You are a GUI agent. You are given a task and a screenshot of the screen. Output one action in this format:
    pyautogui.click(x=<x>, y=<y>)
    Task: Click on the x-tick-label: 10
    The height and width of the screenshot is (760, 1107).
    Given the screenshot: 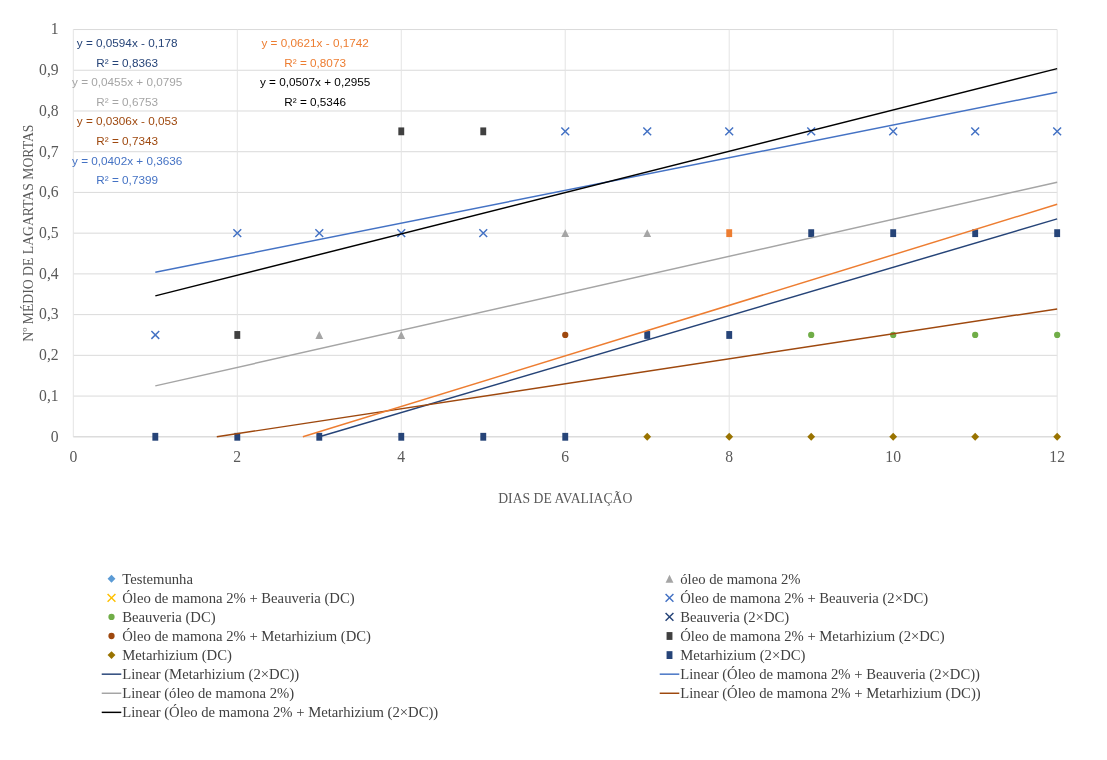 What is the action you would take?
    pyautogui.click(x=893, y=457)
    